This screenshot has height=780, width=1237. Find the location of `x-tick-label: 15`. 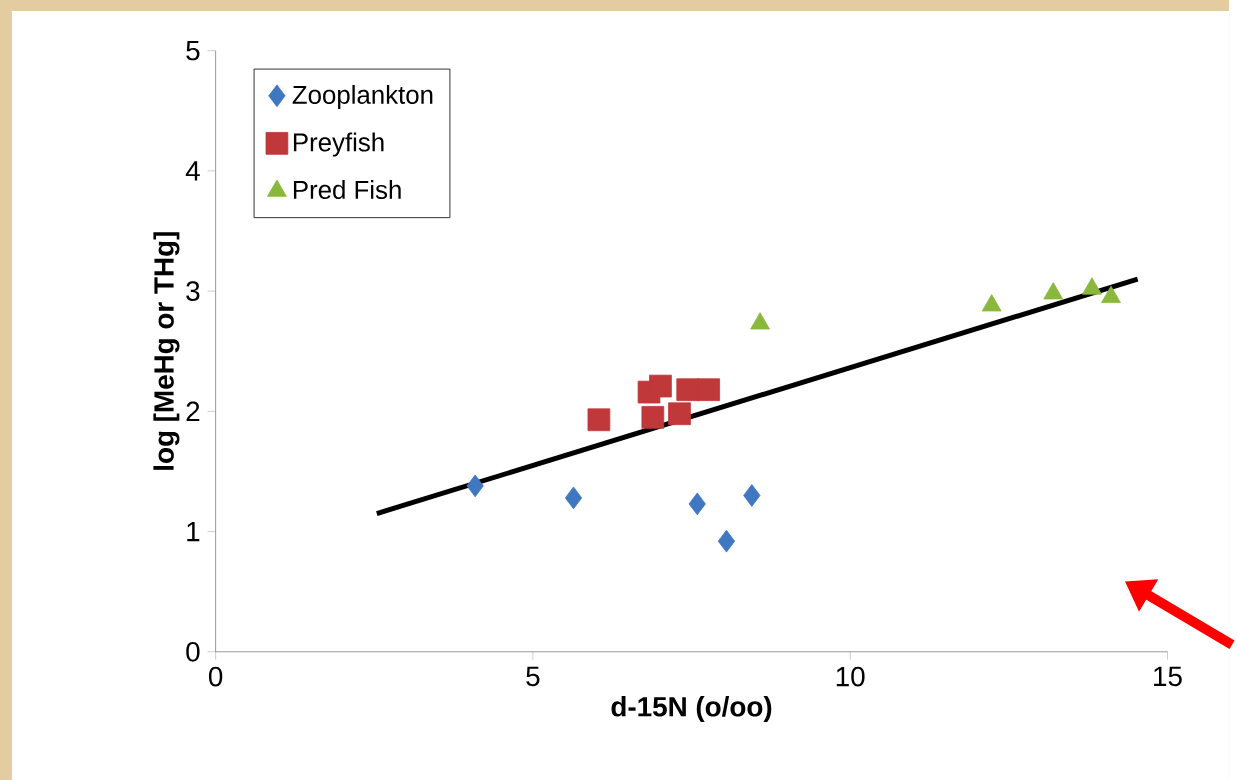

x-tick-label: 15 is located at coordinates (1168, 676).